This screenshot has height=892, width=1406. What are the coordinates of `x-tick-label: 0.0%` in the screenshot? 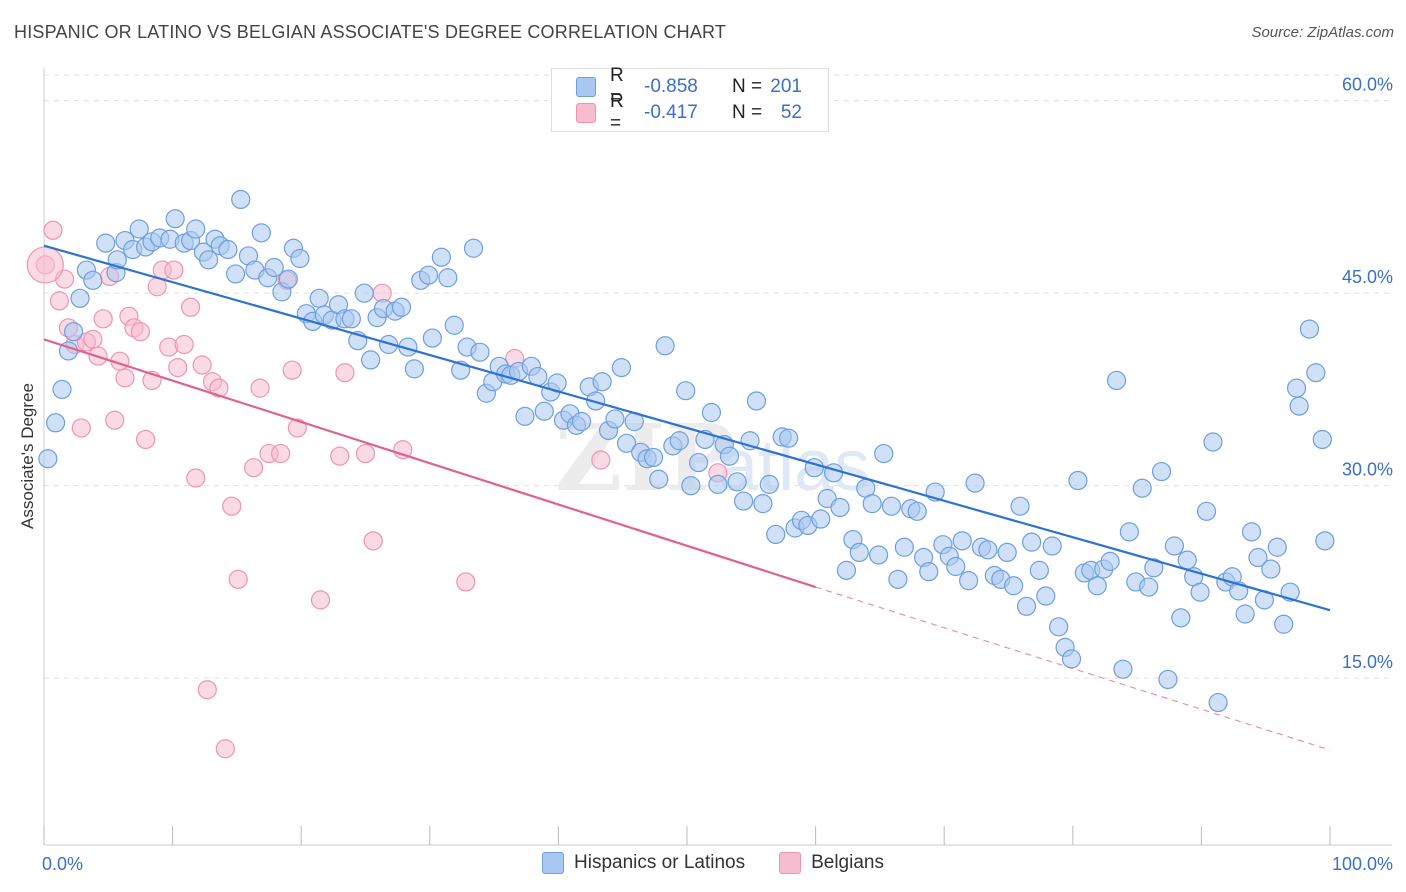 It's located at (62, 864).